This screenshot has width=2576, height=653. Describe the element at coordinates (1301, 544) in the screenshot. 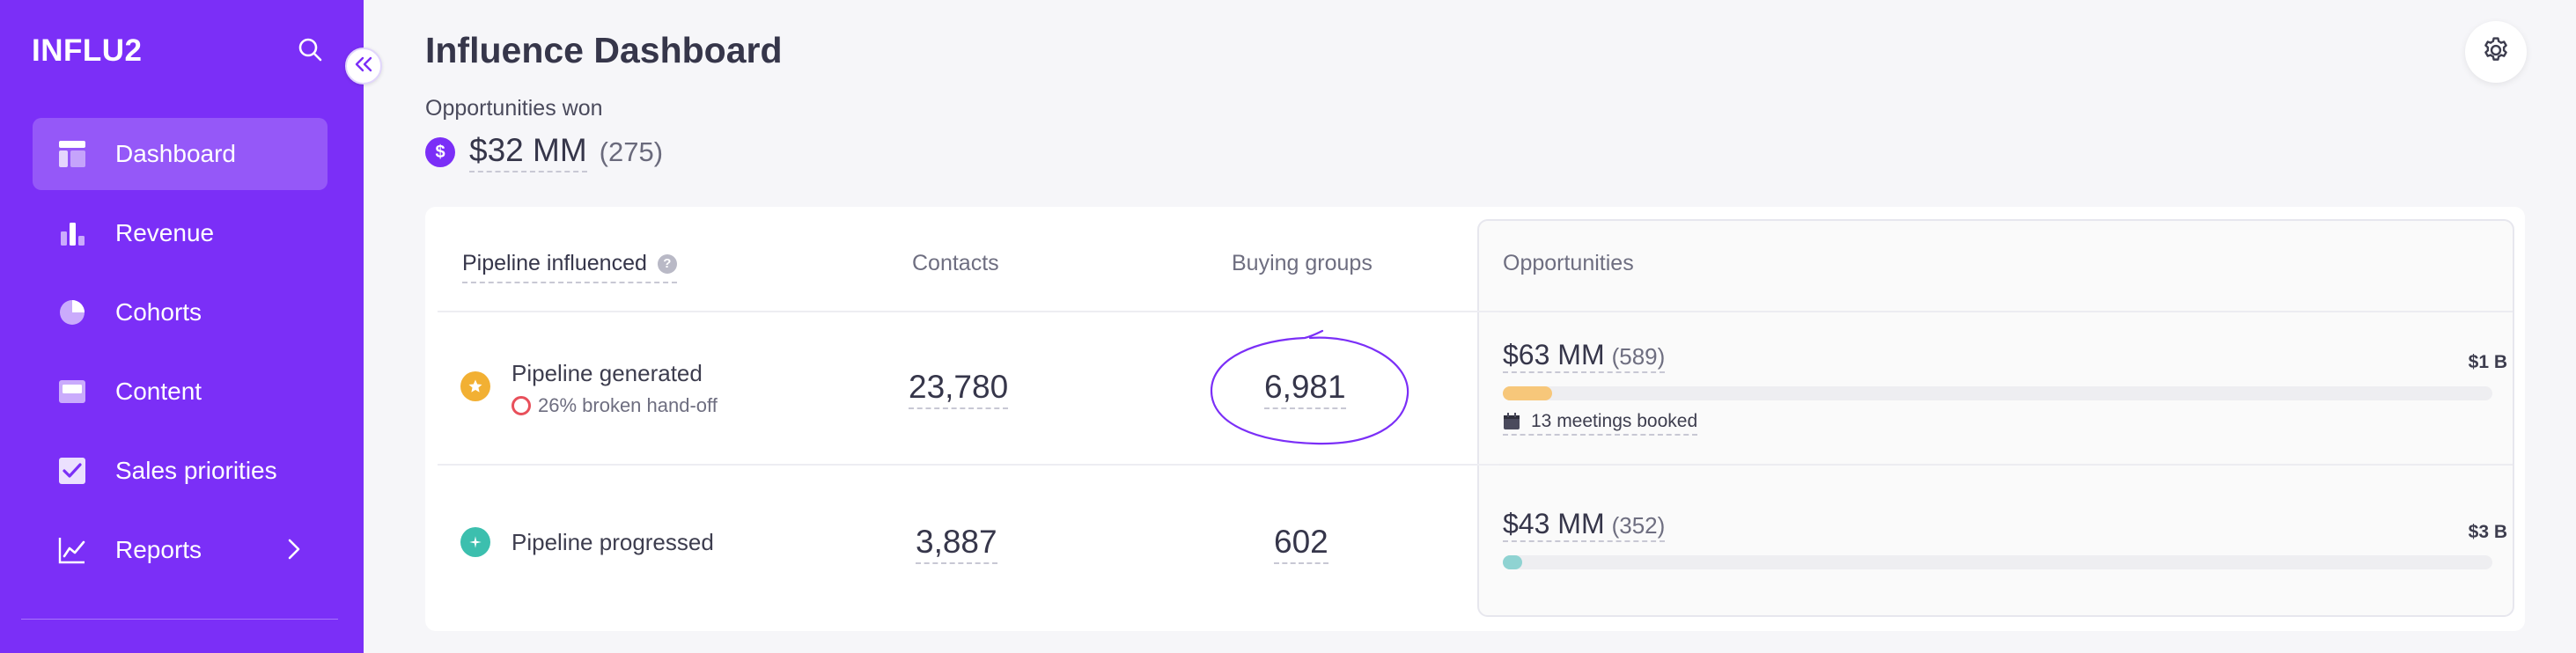

I see `buying-groups-value: 602` at that location.